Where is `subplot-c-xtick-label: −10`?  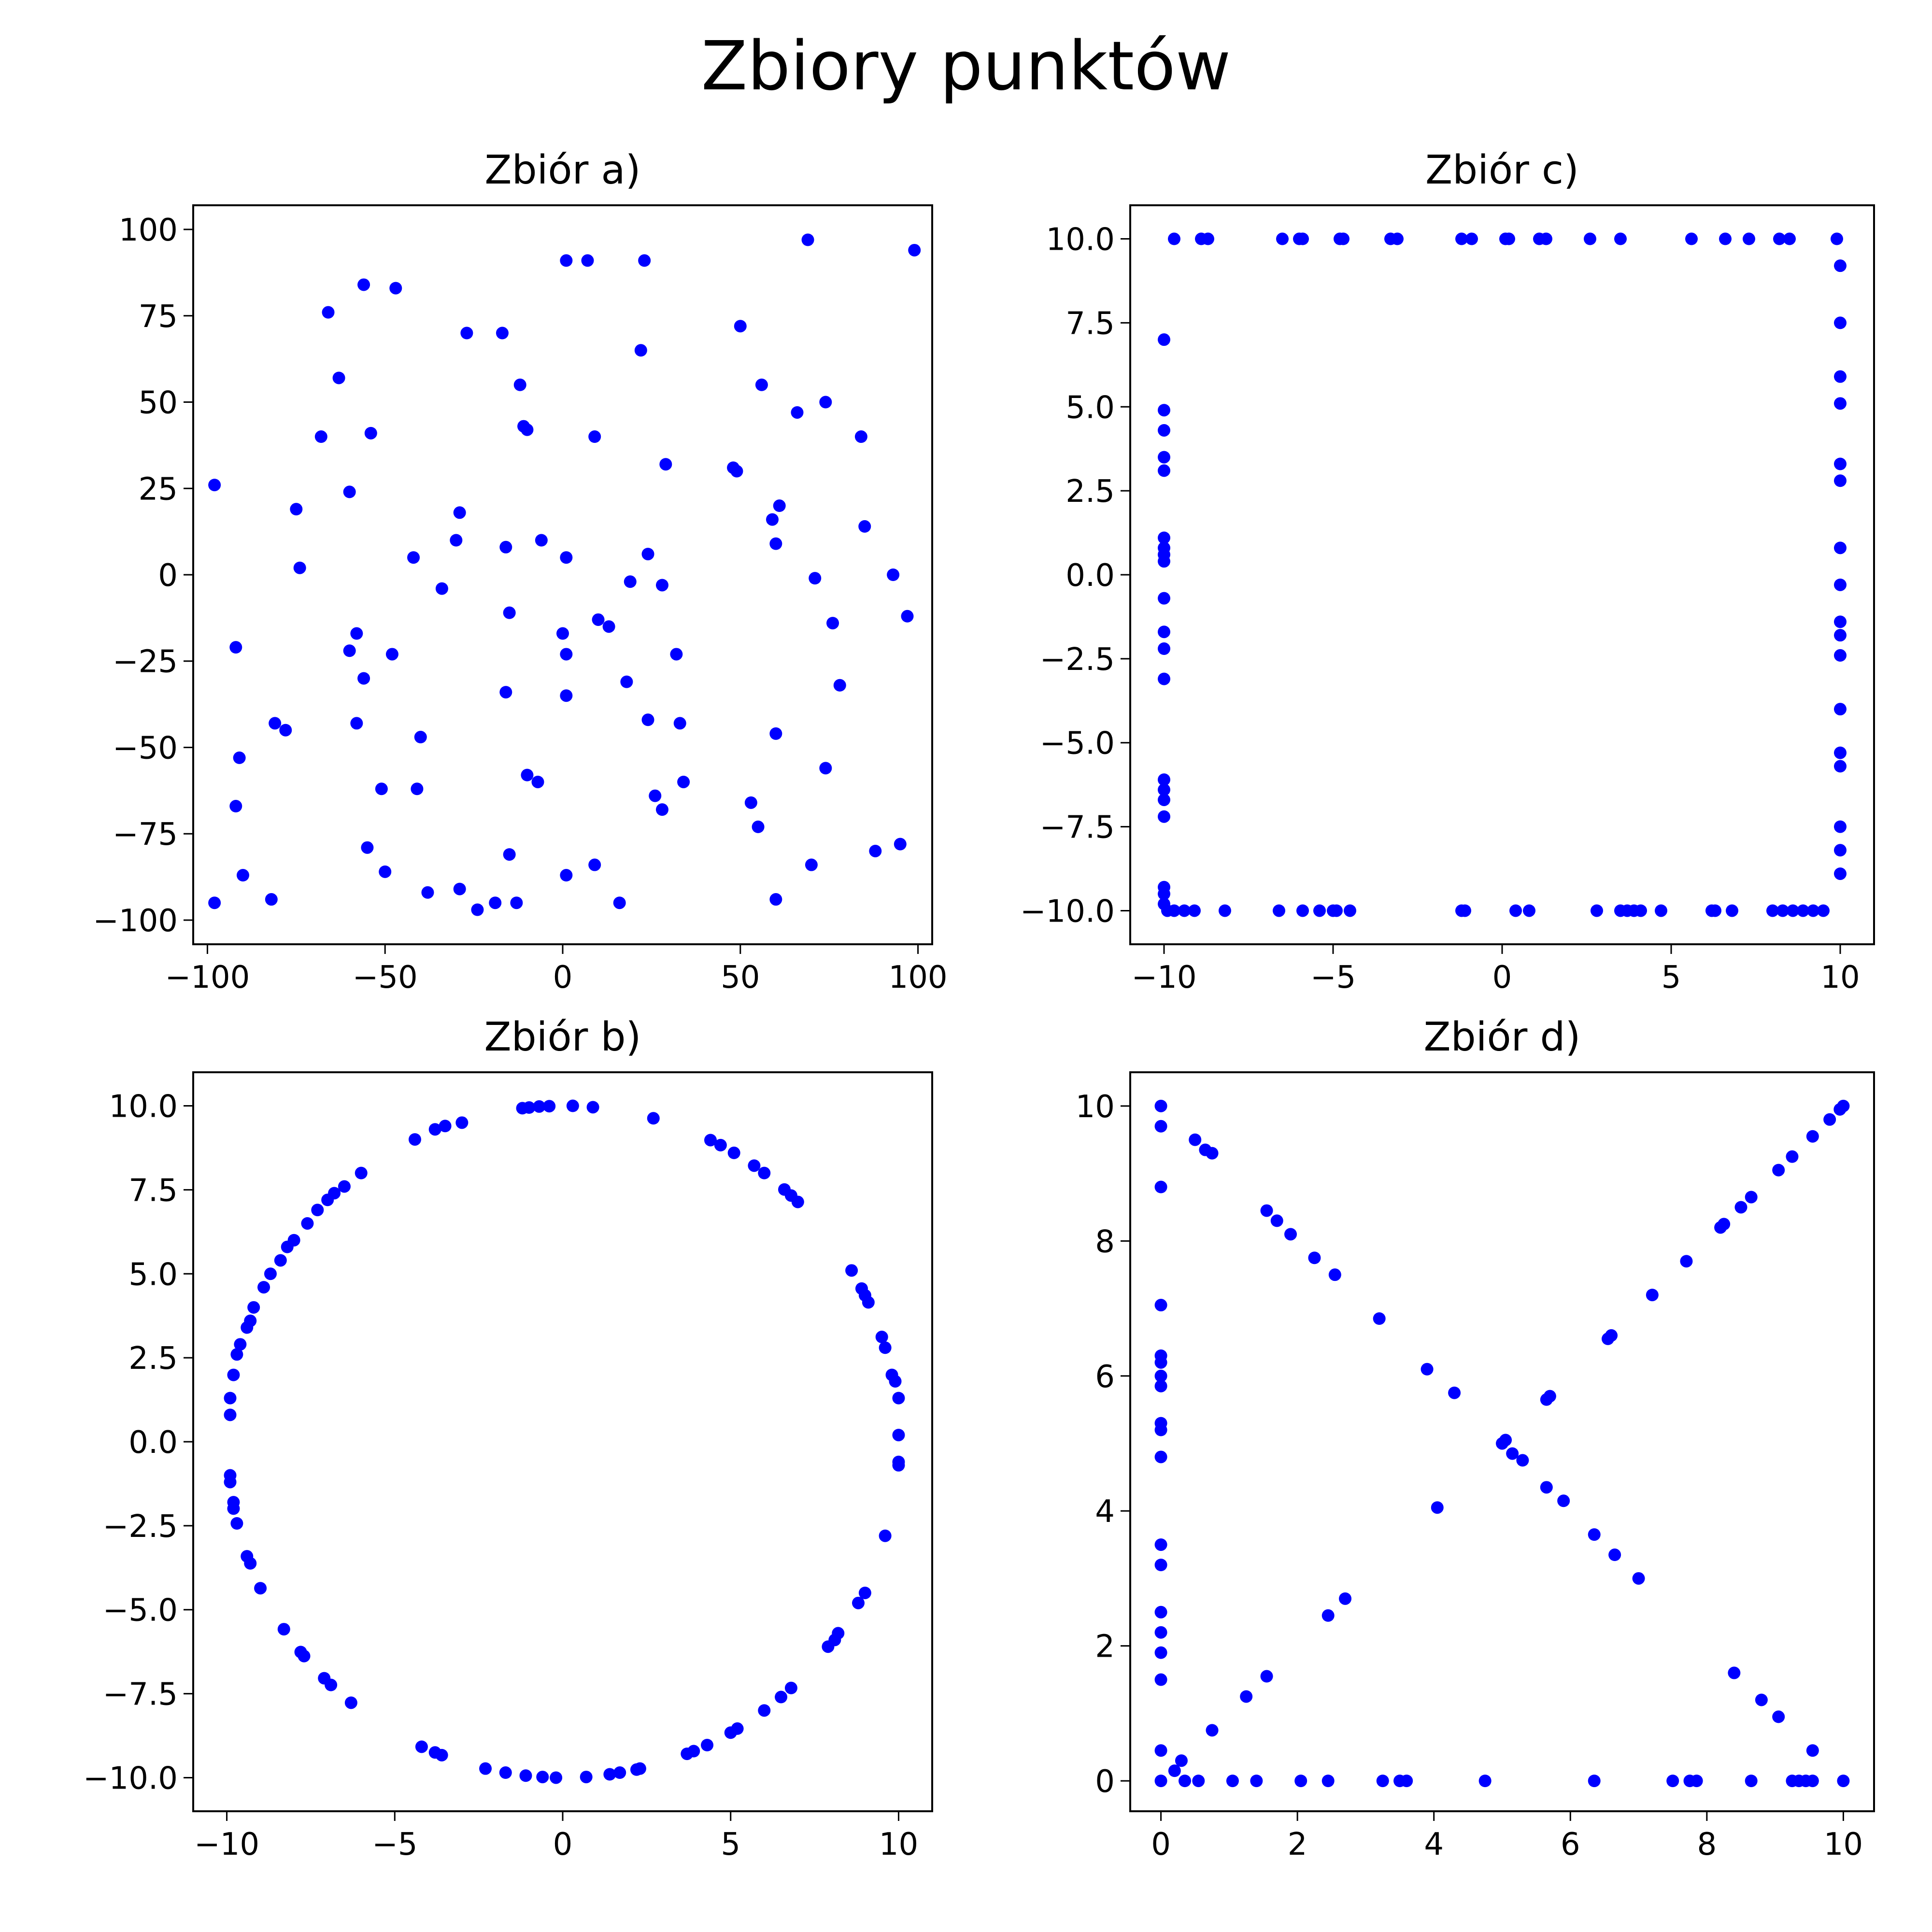
subplot-c-xtick-label: −10 is located at coordinates (1163, 977).